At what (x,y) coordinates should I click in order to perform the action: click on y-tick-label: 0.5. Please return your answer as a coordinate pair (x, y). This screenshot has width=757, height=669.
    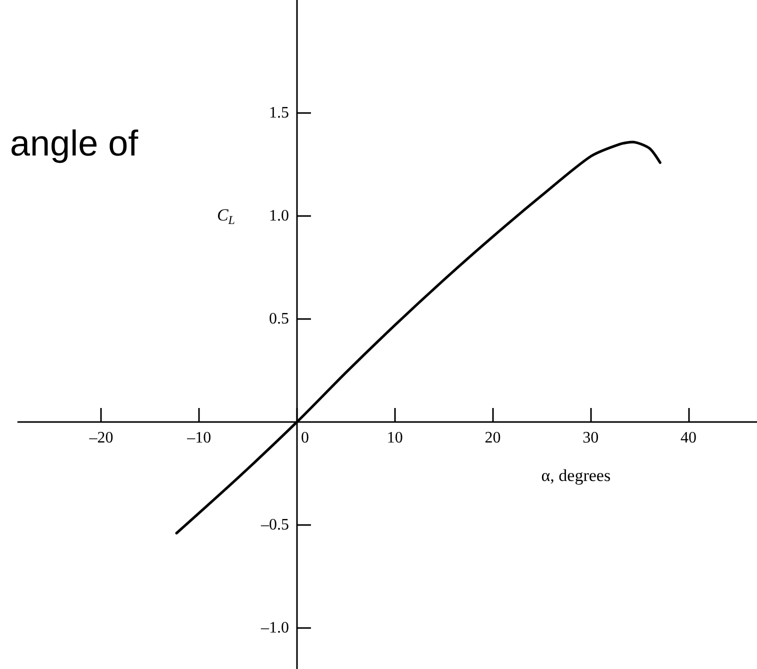
    Looking at the image, I should click on (278, 319).